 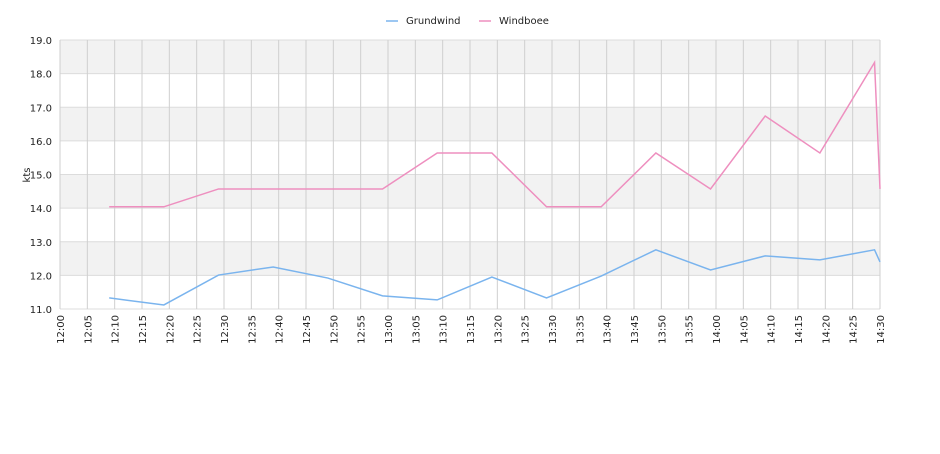 What do you see at coordinates (170, 329) in the screenshot?
I see `x-tick-label: 12:20` at bounding box center [170, 329].